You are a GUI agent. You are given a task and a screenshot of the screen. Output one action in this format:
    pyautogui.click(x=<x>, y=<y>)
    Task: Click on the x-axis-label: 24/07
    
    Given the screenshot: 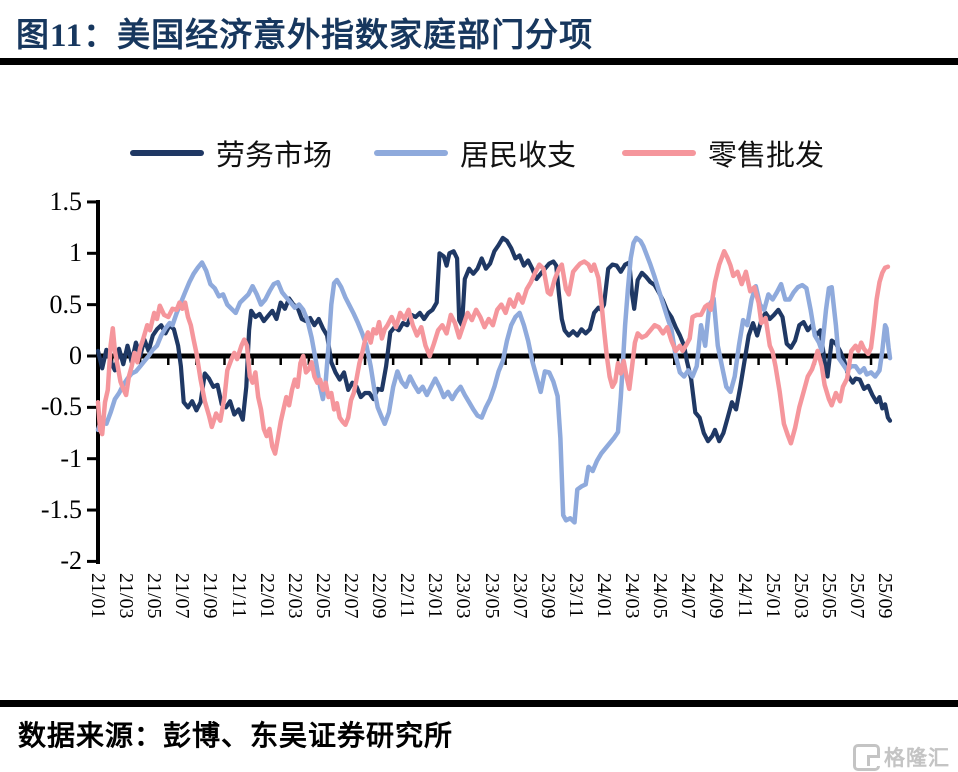 What is the action you would take?
    pyautogui.click(x=688, y=596)
    